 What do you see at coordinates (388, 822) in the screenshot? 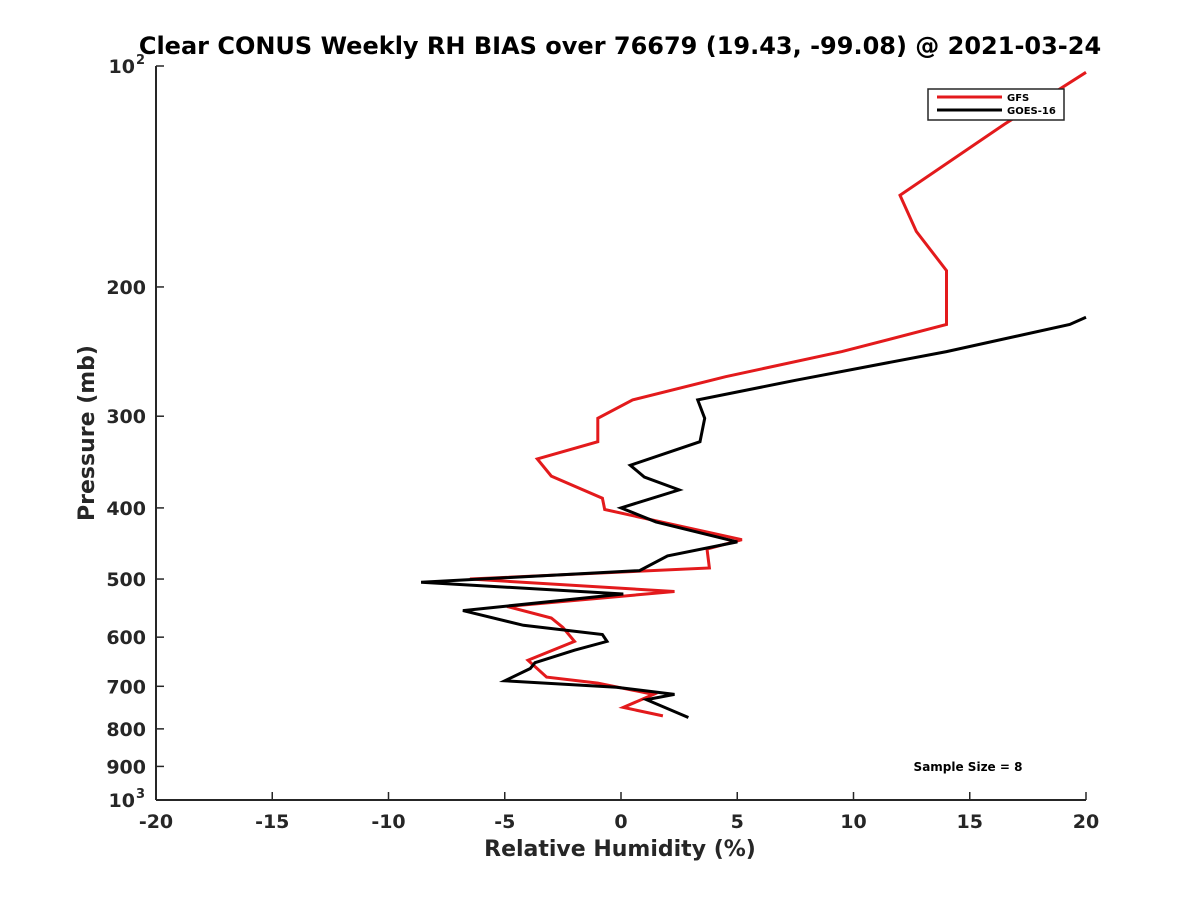
I see `x-tick-label: -10` at bounding box center [388, 822].